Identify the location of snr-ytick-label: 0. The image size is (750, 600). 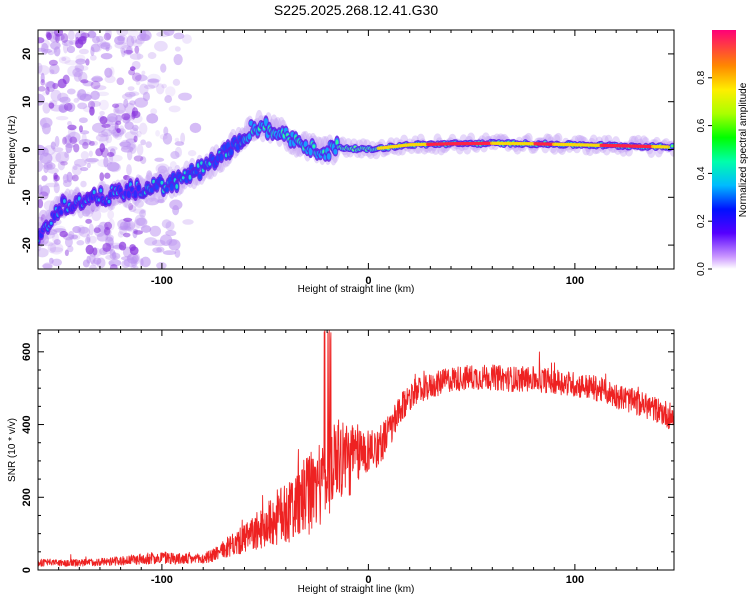
(27, 570).